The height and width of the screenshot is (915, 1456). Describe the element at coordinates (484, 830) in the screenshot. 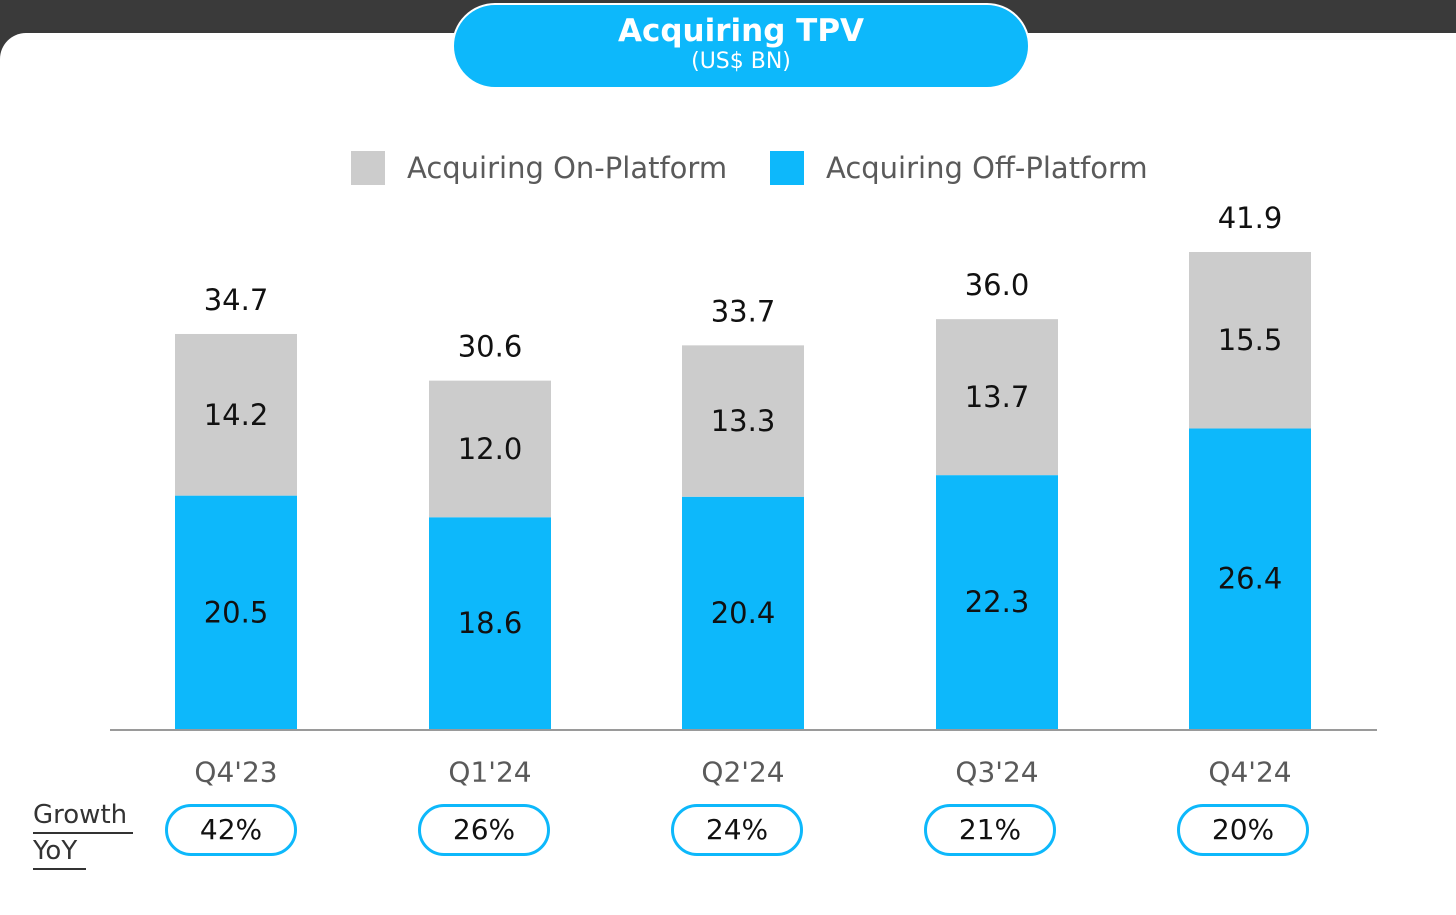

I see `growth-badge: 26%` at that location.